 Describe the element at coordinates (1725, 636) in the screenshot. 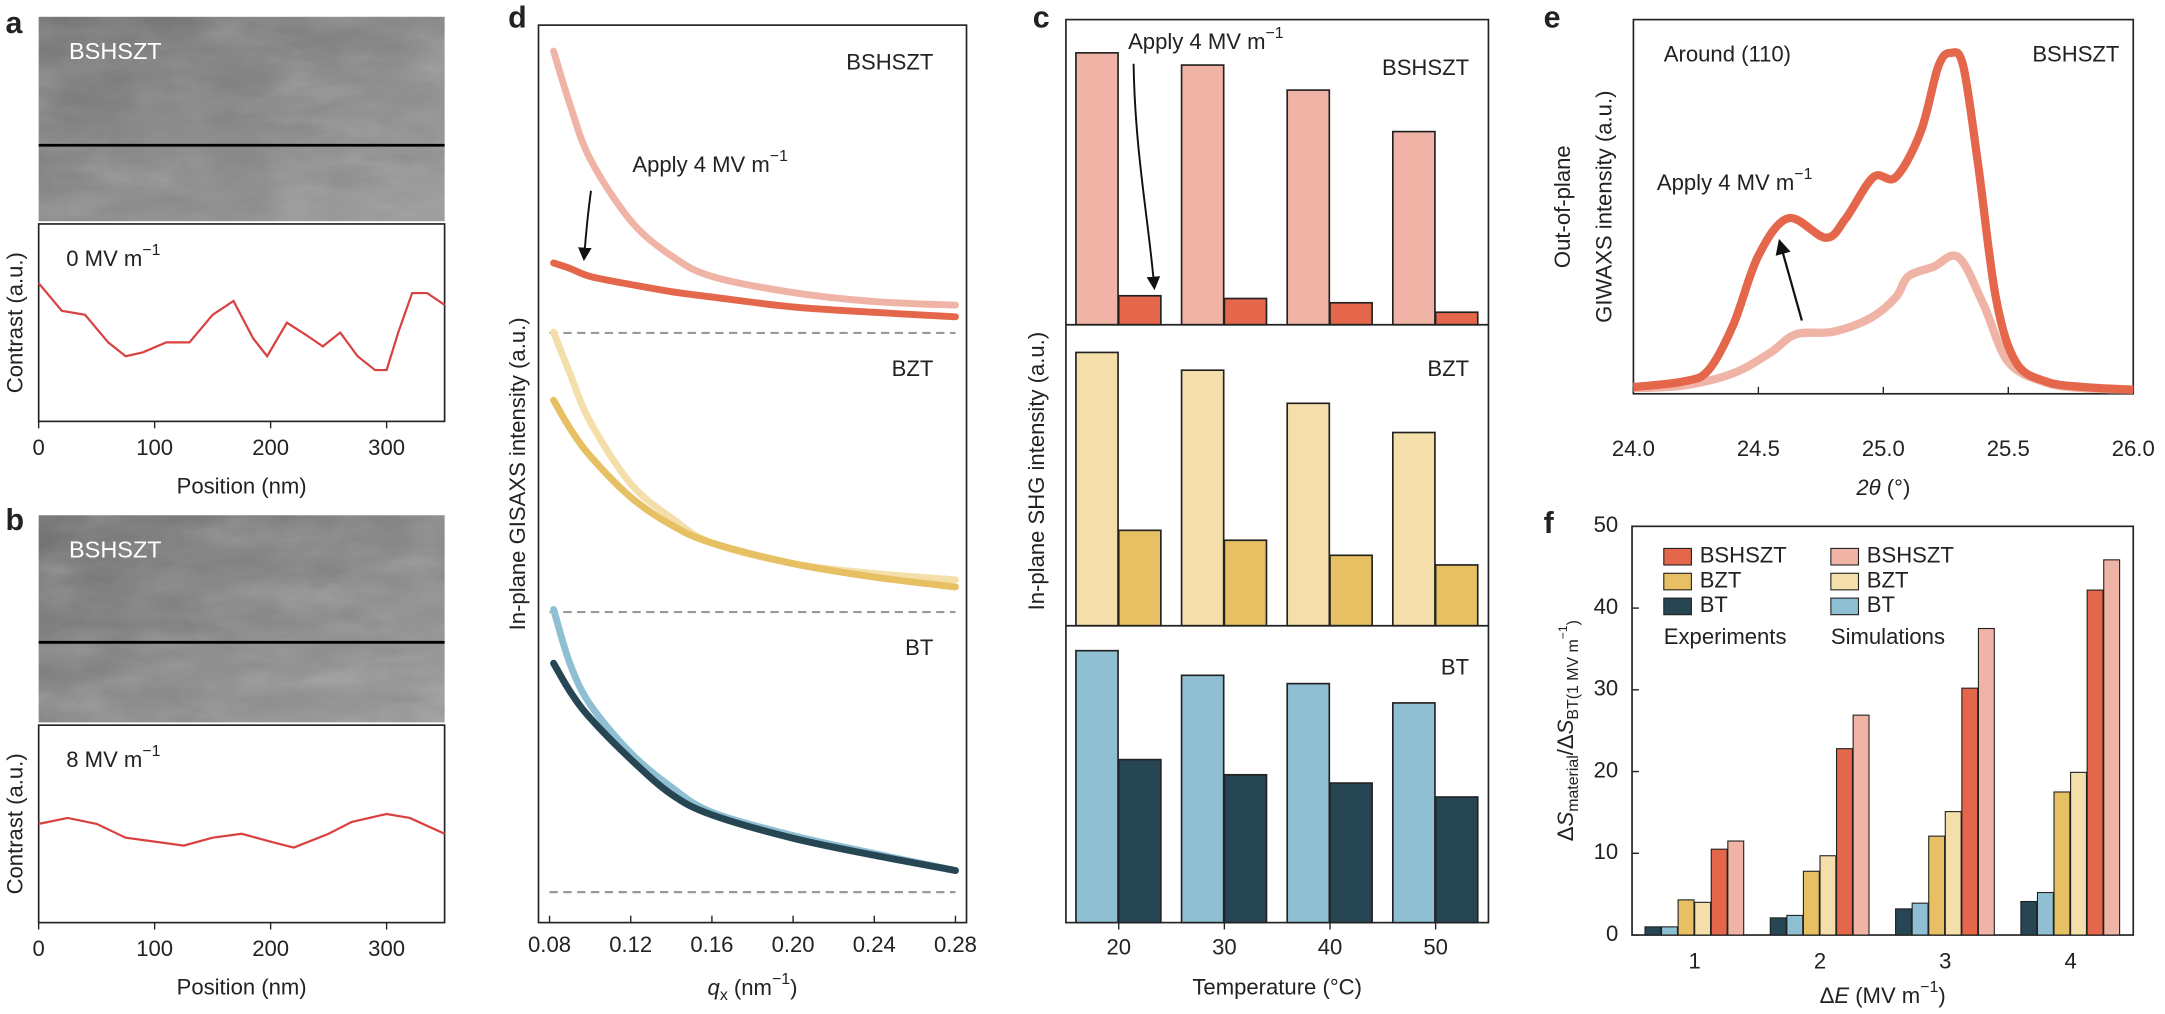

I see `legend-group-title: Experiments` at that location.